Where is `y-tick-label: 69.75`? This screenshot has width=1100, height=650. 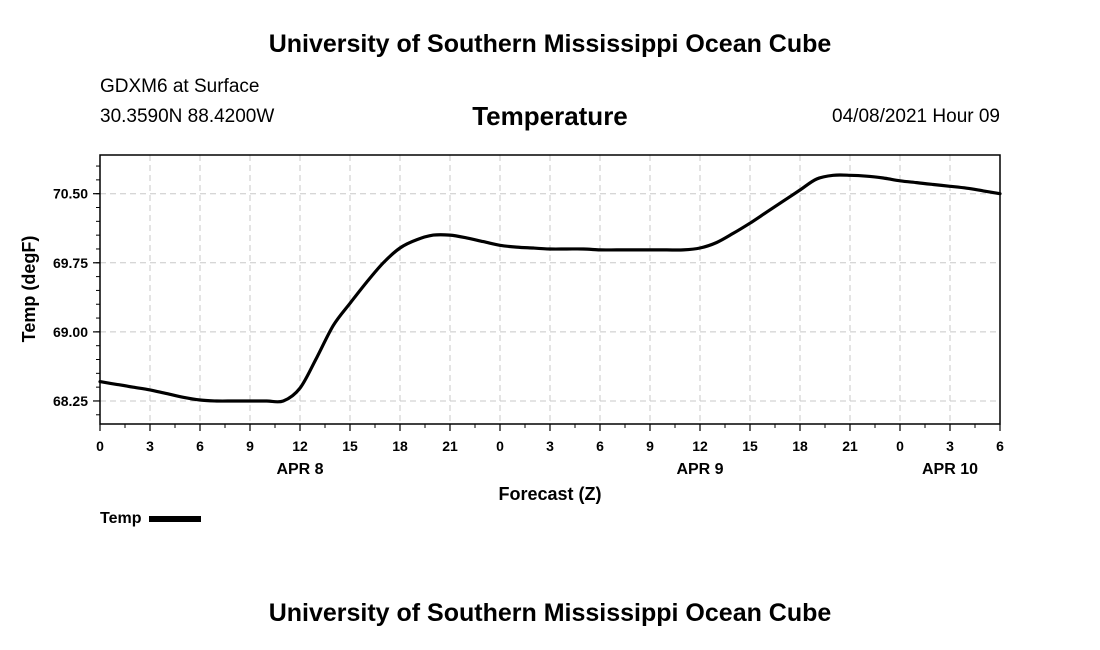 y-tick-label: 69.75 is located at coordinates (70, 263).